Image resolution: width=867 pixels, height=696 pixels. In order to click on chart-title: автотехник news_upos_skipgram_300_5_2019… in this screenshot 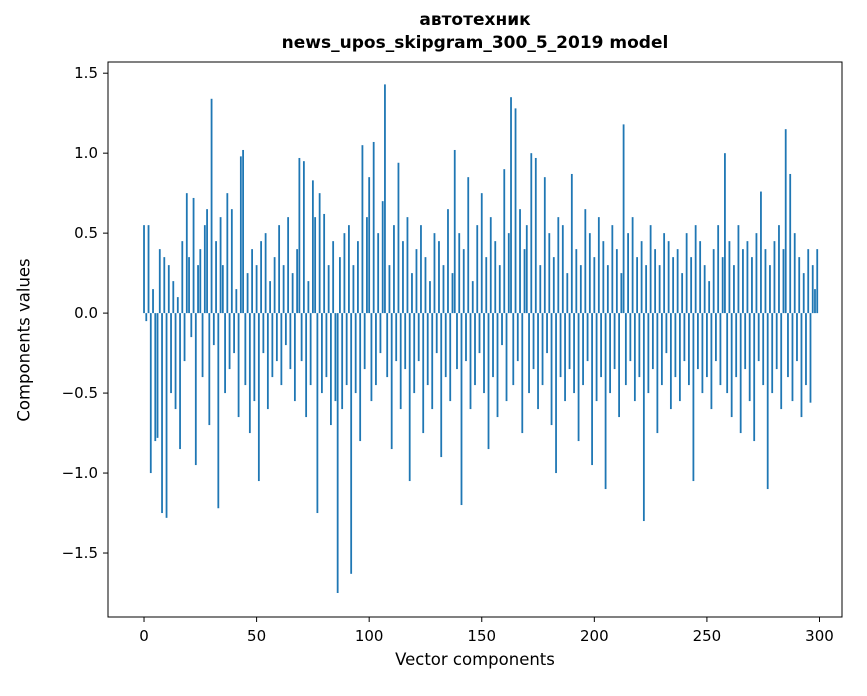, I will do `click(475, 32)`.